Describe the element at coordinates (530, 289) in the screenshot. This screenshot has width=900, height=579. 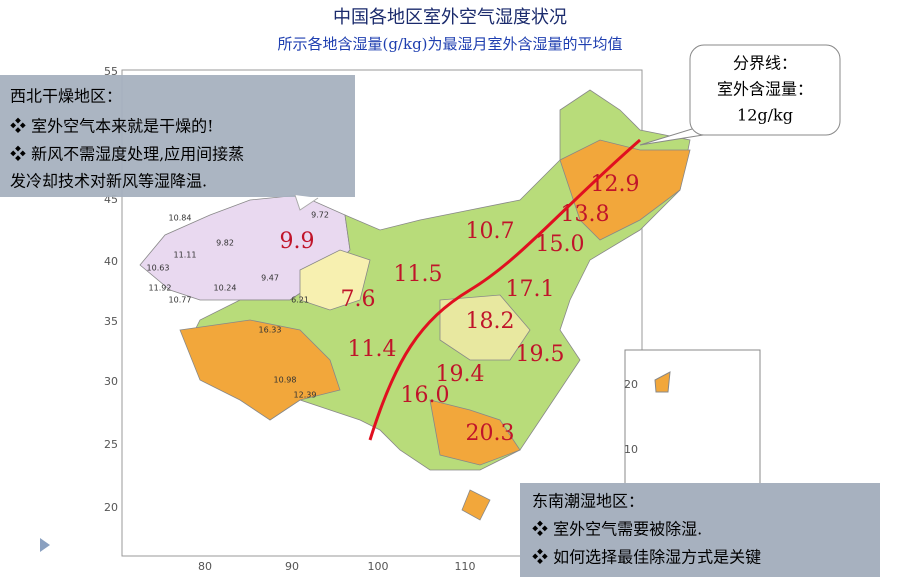
I see `region-value: 17.1` at that location.